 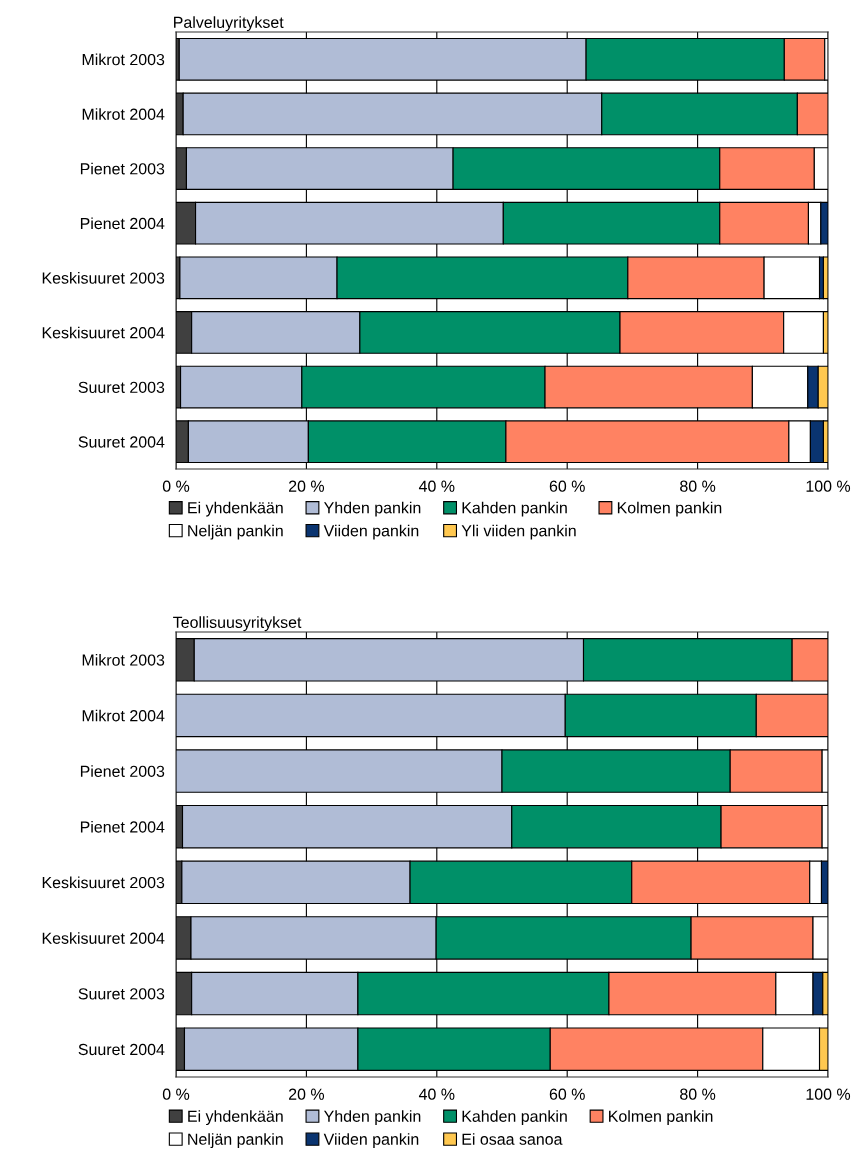 What do you see at coordinates (229, 24) in the screenshot?
I see `chart-title: Palveluyritykset` at bounding box center [229, 24].